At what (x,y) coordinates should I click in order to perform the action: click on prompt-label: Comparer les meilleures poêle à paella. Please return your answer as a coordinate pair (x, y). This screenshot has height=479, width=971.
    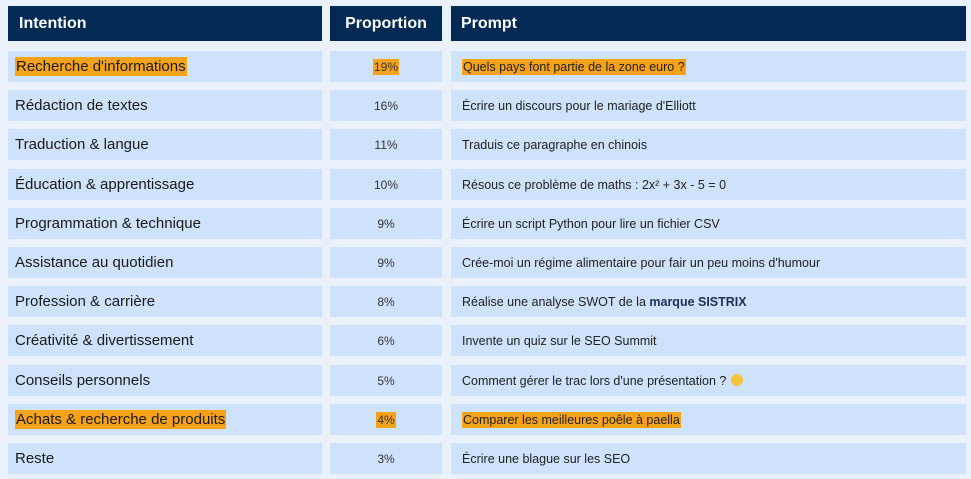
    Looking at the image, I should click on (571, 419).